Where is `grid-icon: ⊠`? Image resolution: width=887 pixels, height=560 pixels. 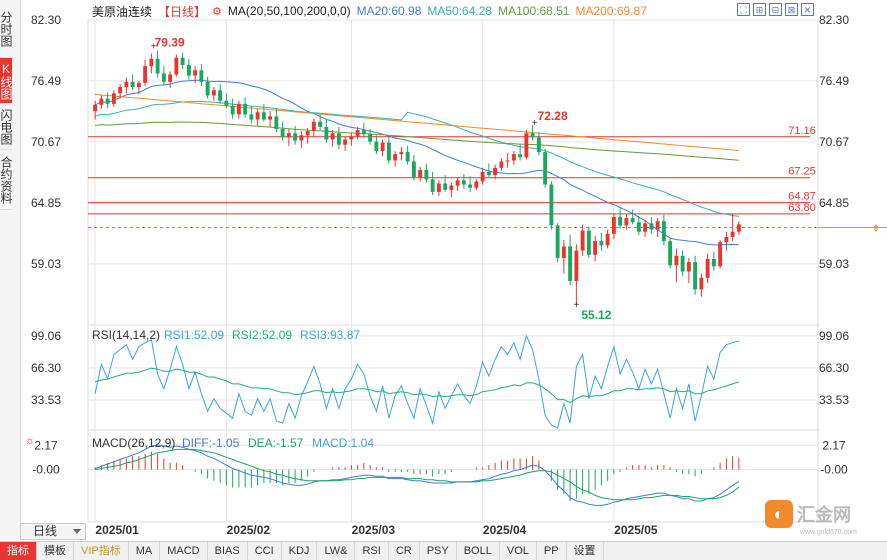
grid-icon: ⊠ is located at coordinates (791, 9).